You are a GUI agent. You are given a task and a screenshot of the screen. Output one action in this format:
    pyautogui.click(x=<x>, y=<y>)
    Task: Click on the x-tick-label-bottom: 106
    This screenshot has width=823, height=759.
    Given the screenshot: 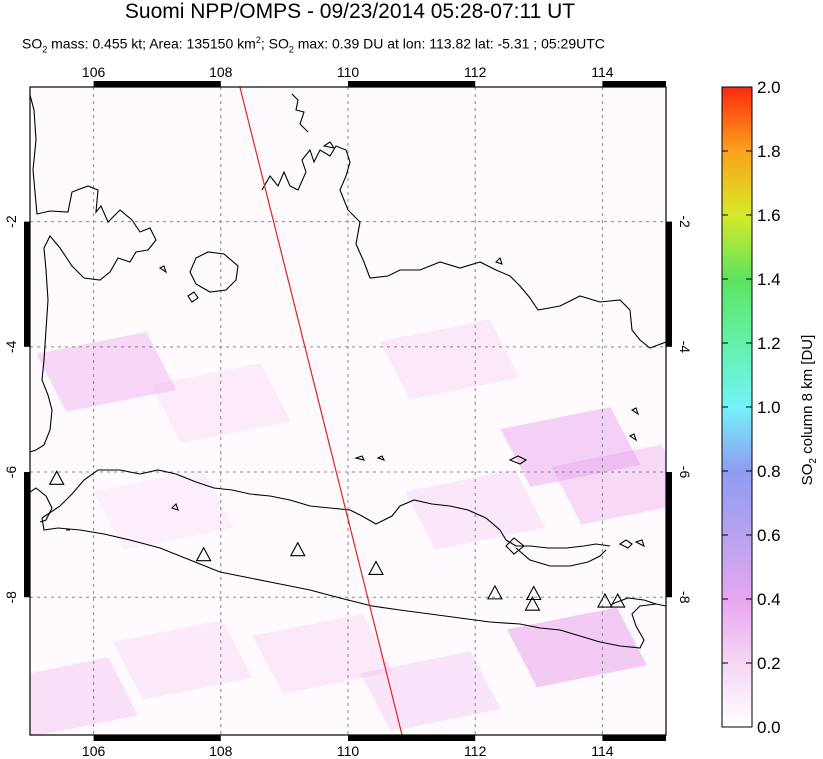 What is the action you would take?
    pyautogui.click(x=94, y=751)
    